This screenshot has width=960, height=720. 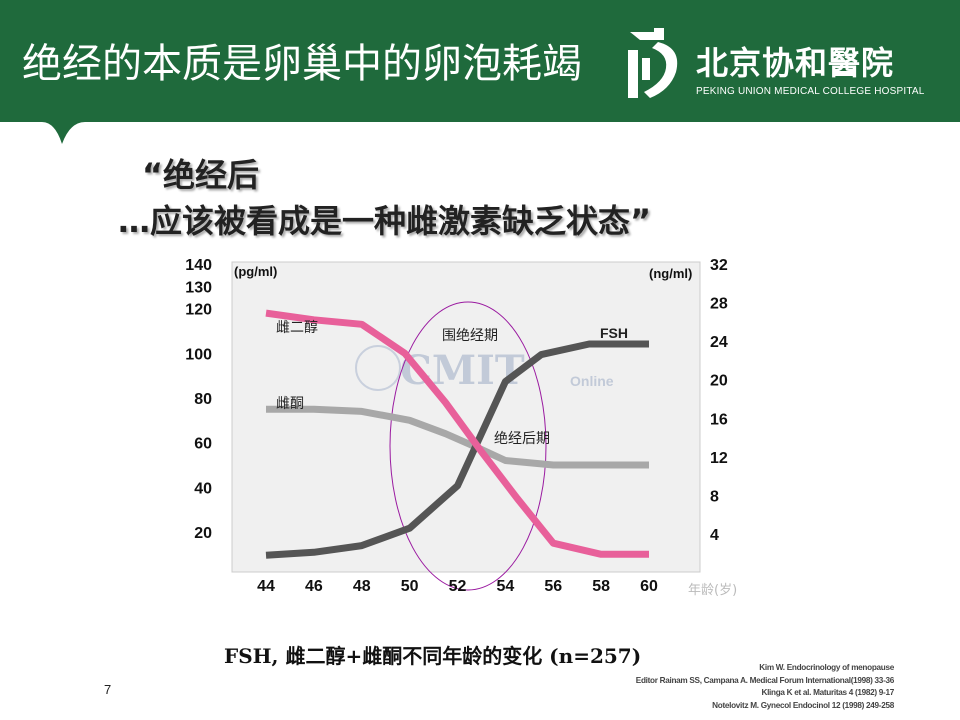 What do you see at coordinates (592, 381) in the screenshot?
I see `watermark-subtext: Online` at bounding box center [592, 381].